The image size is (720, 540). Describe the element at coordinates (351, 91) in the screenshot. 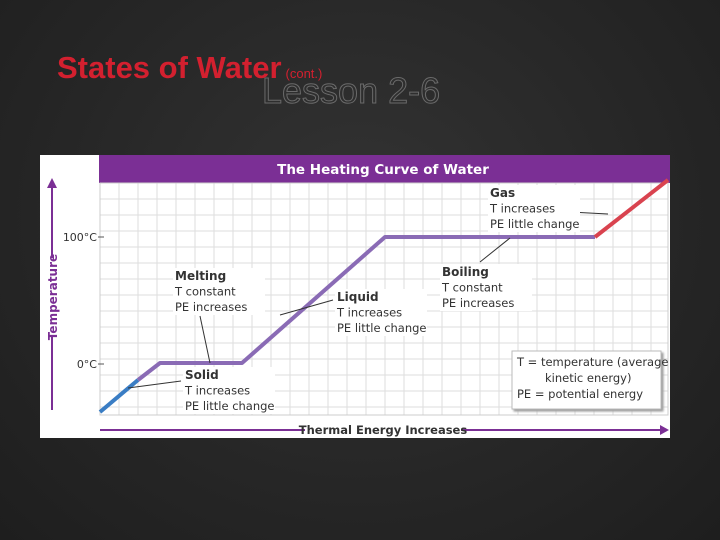

I see `lesson-label: Lesson 2-6` at that location.